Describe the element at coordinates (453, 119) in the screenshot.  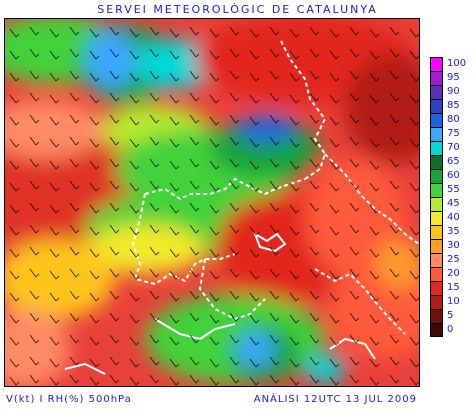
I see `legend-label: 80` at that location.